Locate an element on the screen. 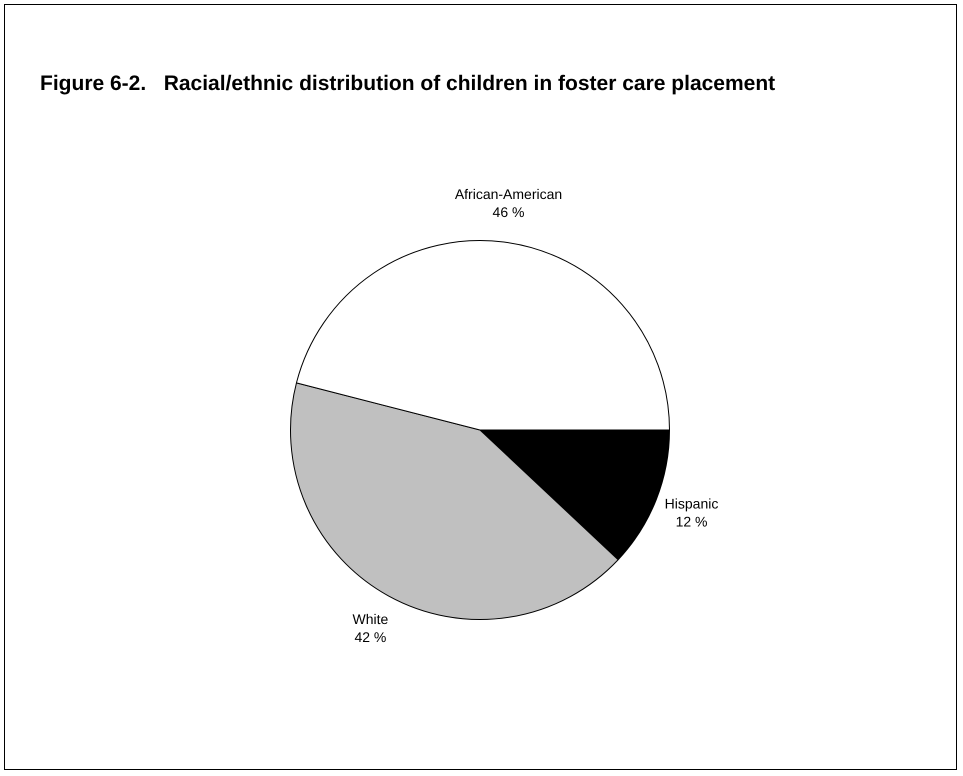 The image size is (963, 776). data-label: 42 % is located at coordinates (370, 637).